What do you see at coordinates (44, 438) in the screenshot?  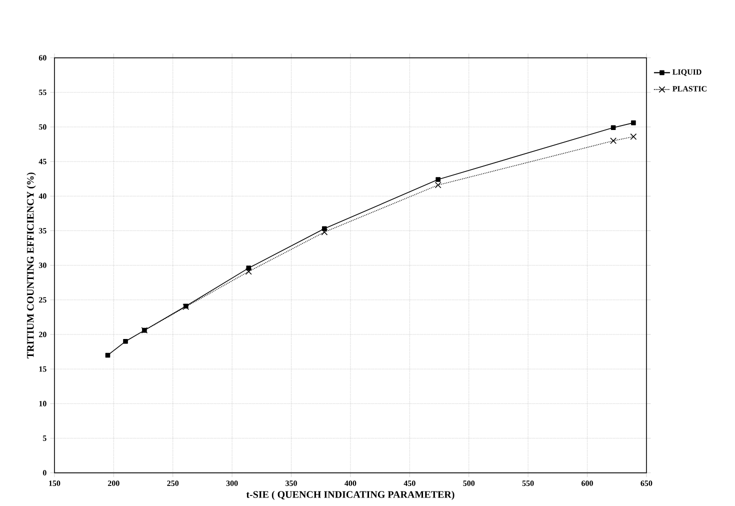 I see `y-tick-label: 5` at bounding box center [44, 438].